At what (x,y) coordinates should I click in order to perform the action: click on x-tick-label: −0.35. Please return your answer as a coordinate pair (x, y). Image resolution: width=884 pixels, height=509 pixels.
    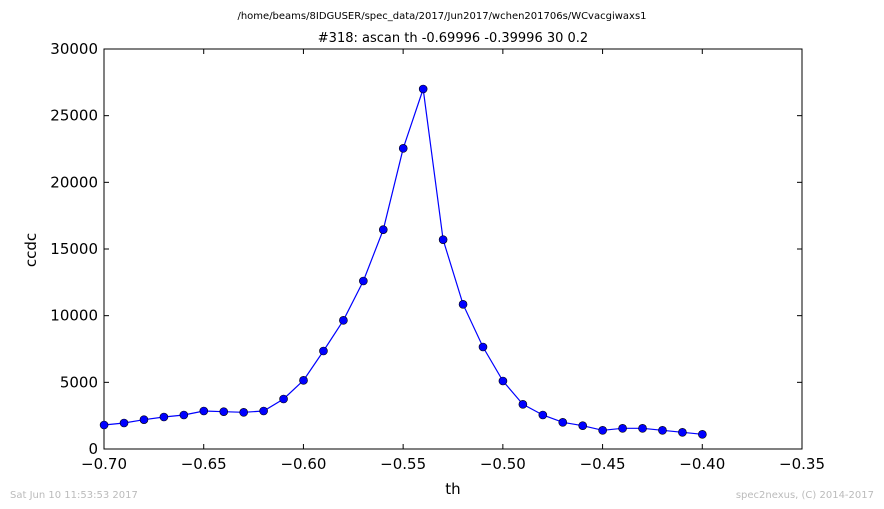
    Looking at the image, I should click on (802, 464).